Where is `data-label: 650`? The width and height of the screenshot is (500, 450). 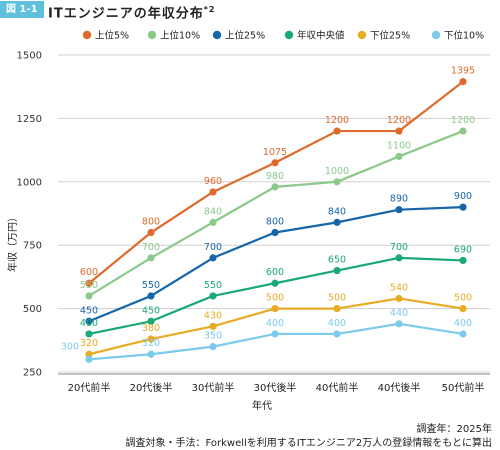
data-label: 650 is located at coordinates (337, 260).